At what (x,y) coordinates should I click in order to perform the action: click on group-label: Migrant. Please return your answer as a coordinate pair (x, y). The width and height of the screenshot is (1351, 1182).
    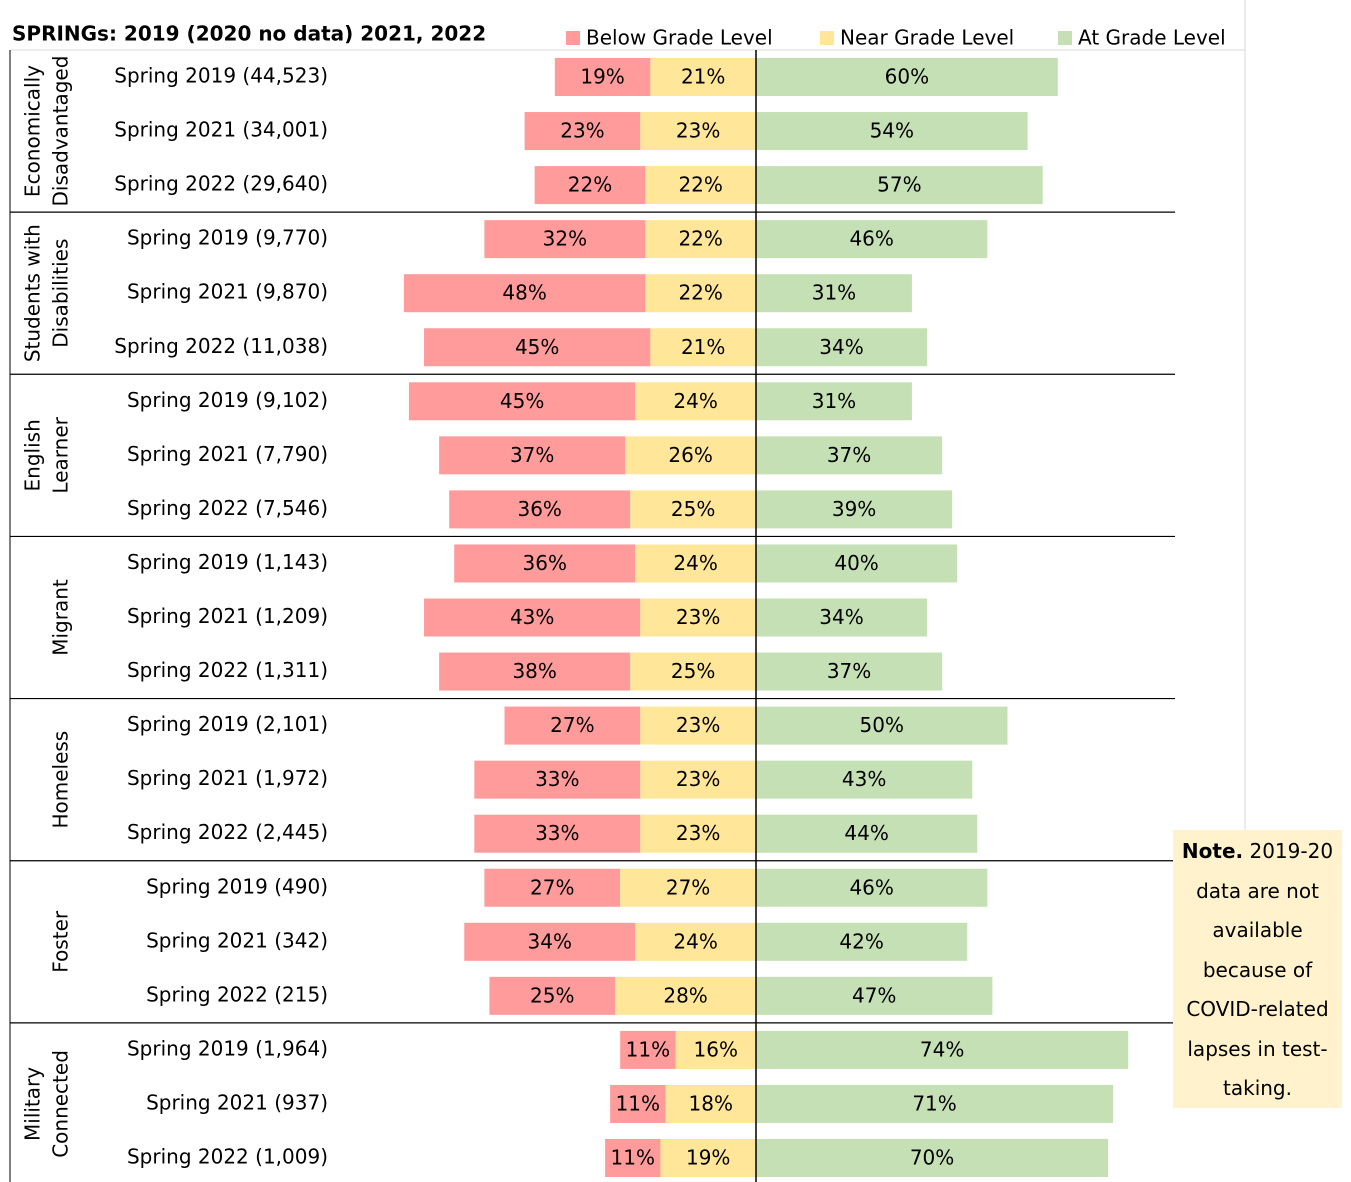
    Looking at the image, I should click on (61, 617).